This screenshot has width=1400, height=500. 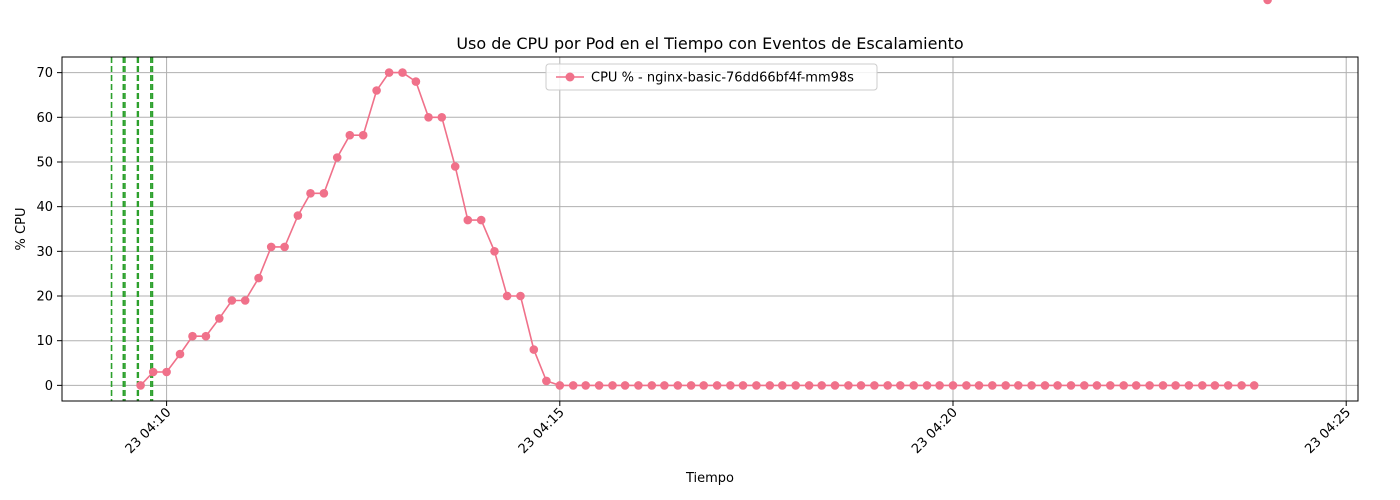 What do you see at coordinates (44, 341) in the screenshot?
I see `y-tick-label: 10` at bounding box center [44, 341].